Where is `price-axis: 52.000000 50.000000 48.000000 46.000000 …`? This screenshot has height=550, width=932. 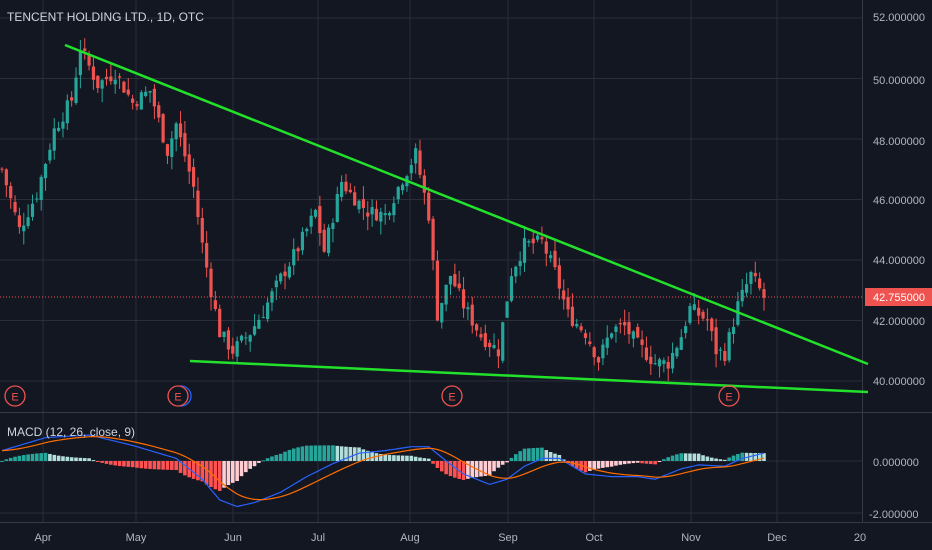
price-axis: 52.000000 50.000000 48.000000 46.000000 … is located at coordinates (899, 200).